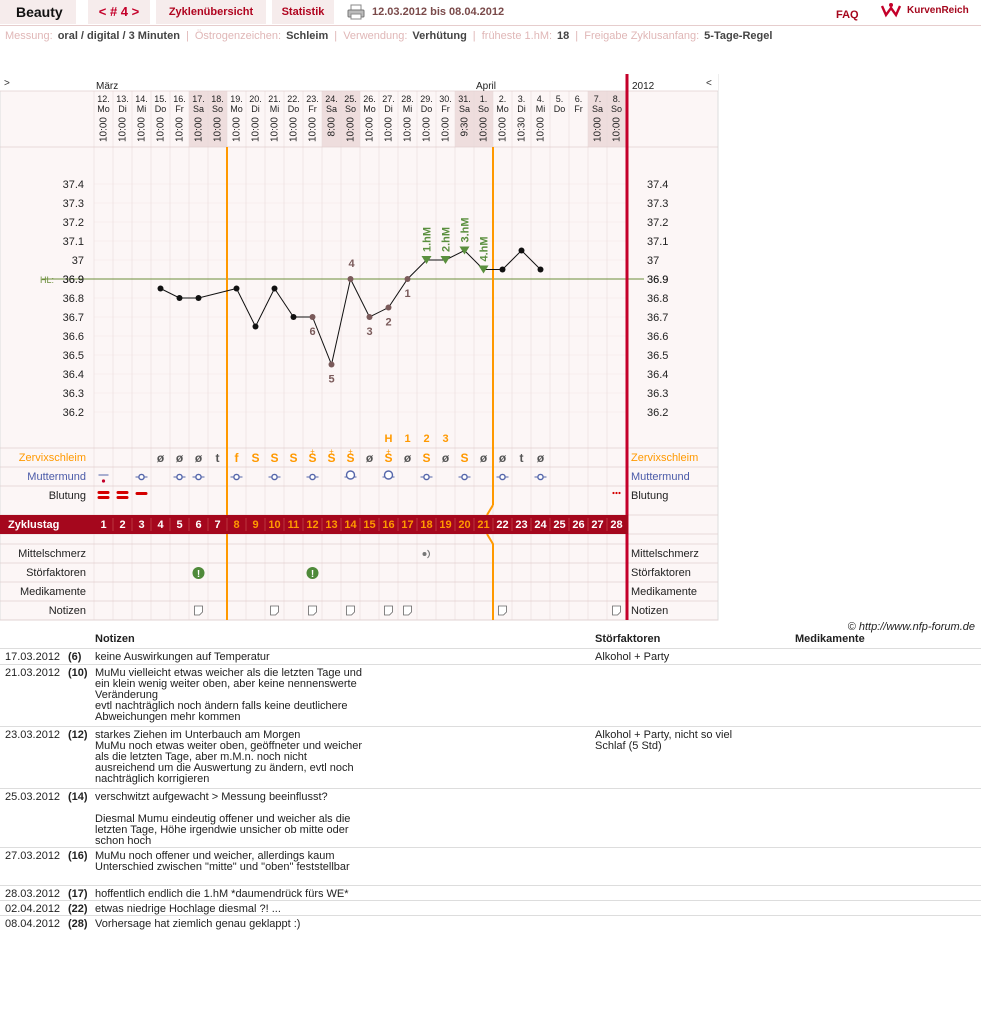 The image size is (981, 1020). Describe the element at coordinates (78, 856) in the screenshot. I see `row-day: (16)` at that location.